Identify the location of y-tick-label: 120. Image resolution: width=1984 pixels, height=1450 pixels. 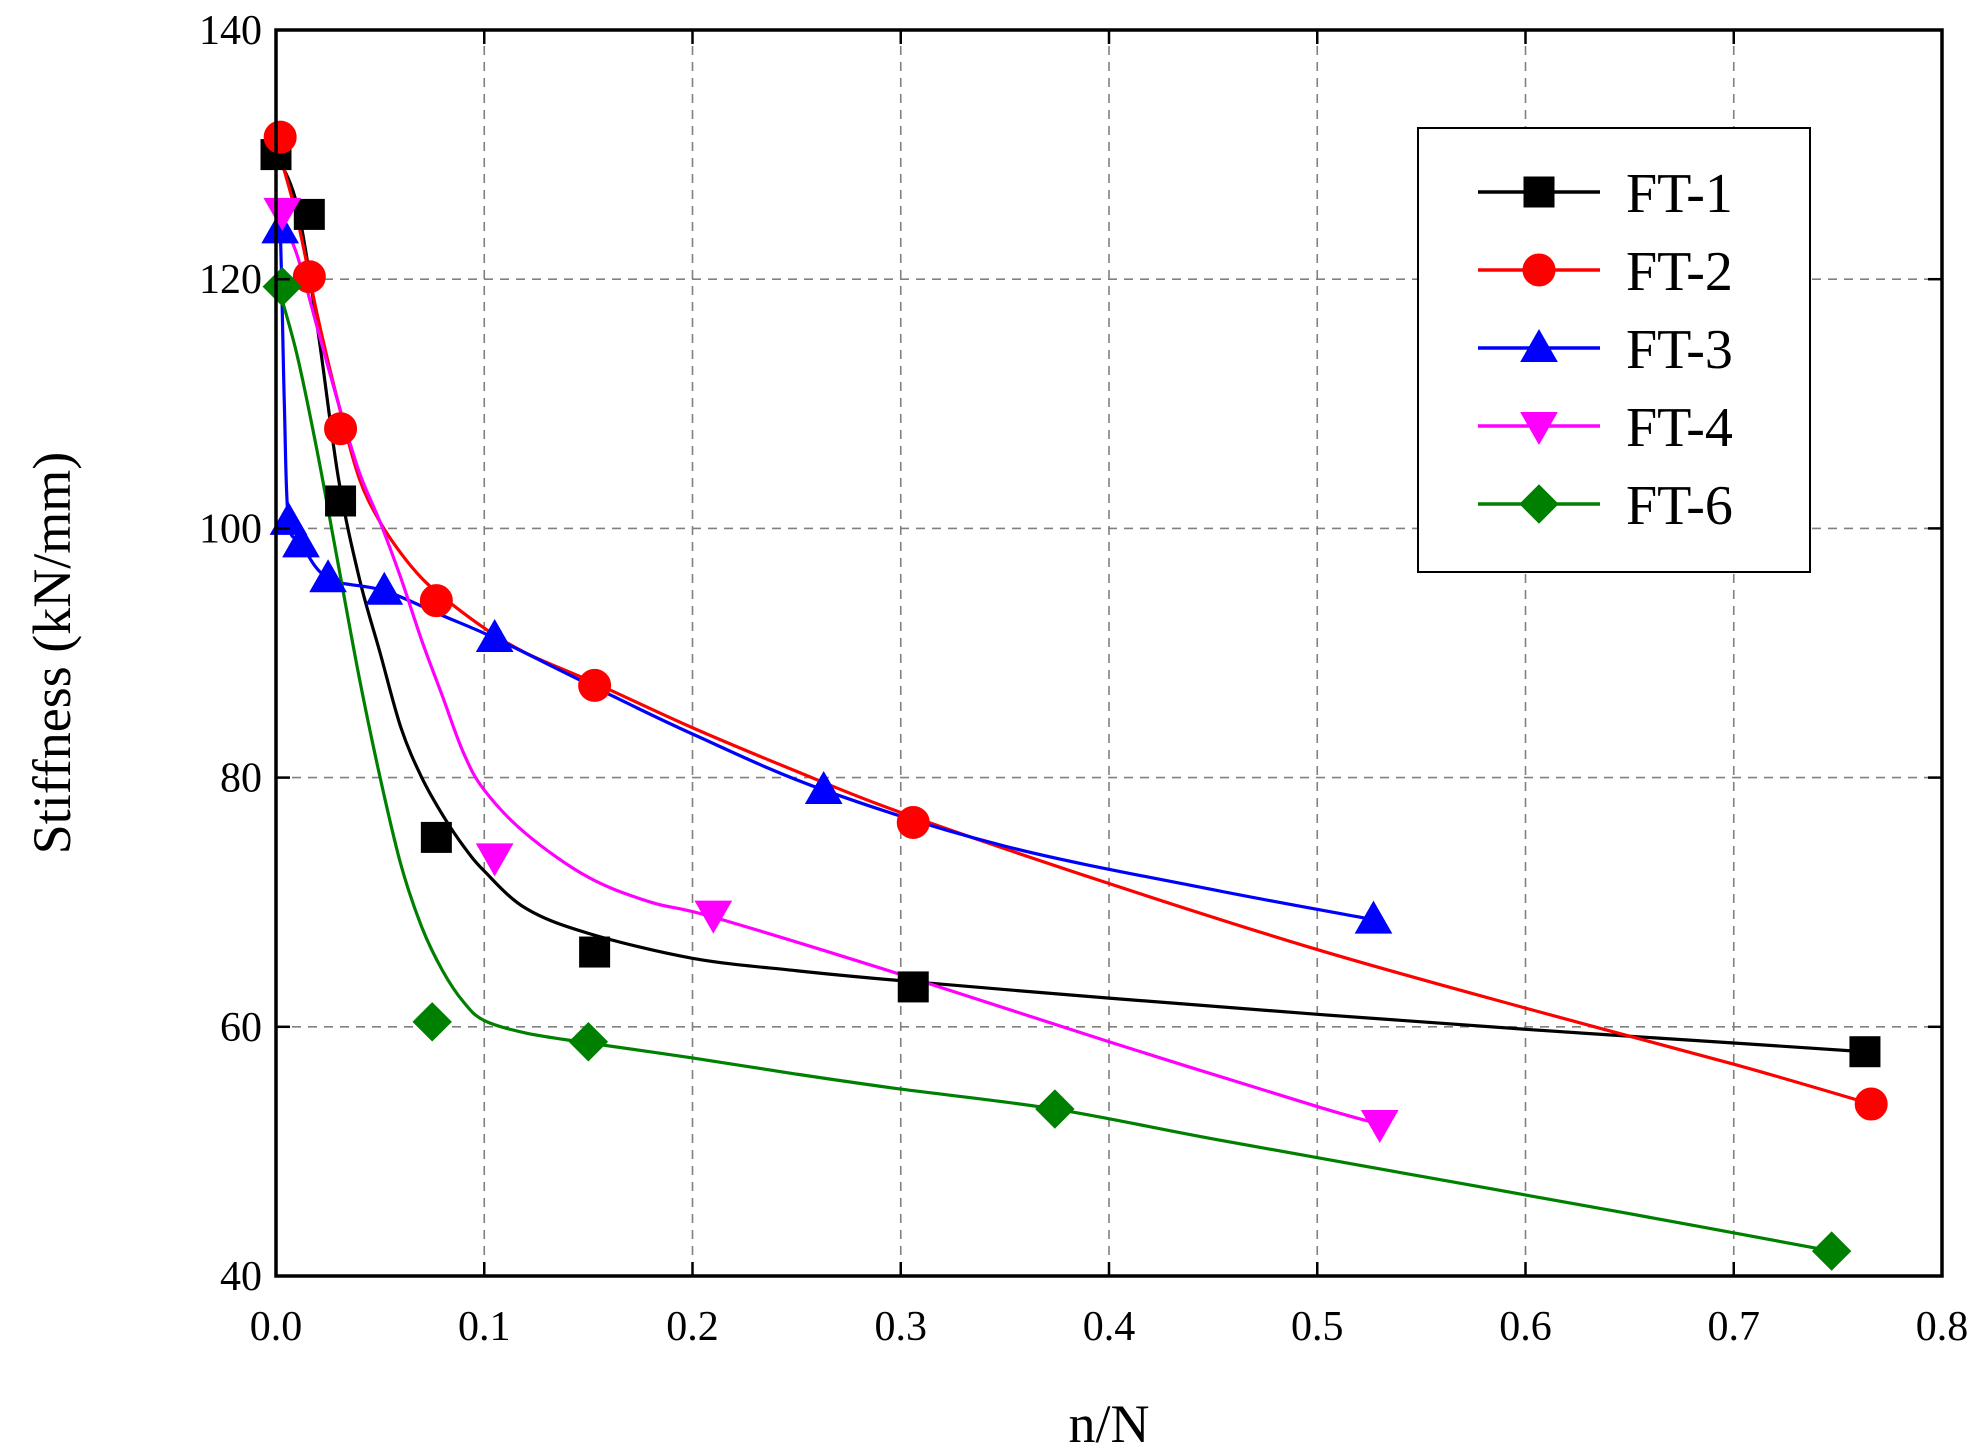
(230, 280).